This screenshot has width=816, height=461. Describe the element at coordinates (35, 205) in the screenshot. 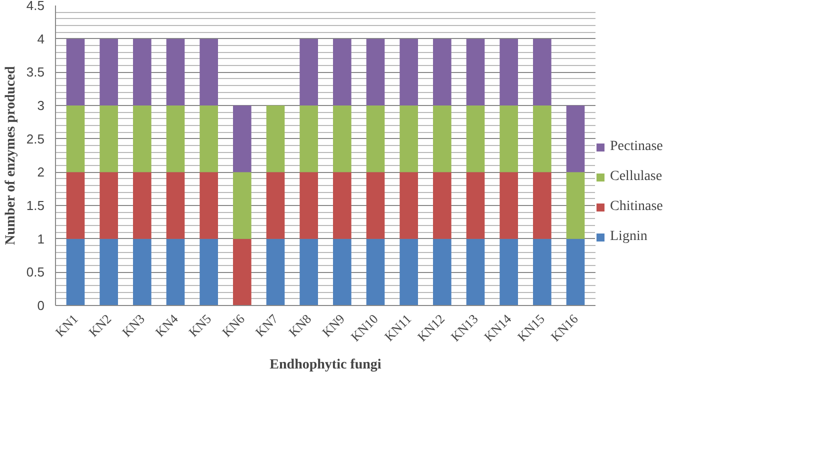

I see `y-tick-label: 1.5` at that location.